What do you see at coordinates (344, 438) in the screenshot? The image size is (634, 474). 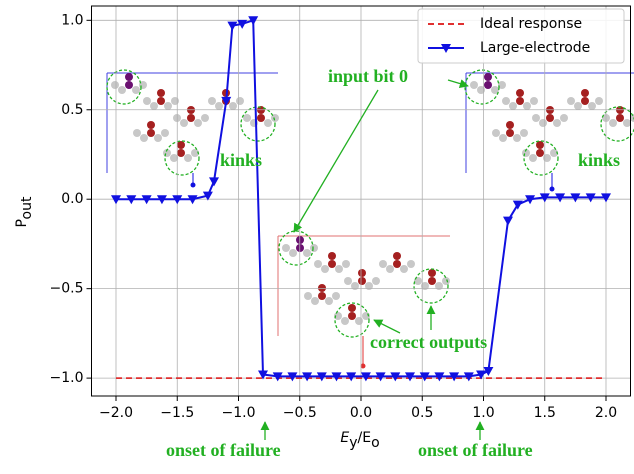 I see `x-label-part: E` at bounding box center [344, 438].